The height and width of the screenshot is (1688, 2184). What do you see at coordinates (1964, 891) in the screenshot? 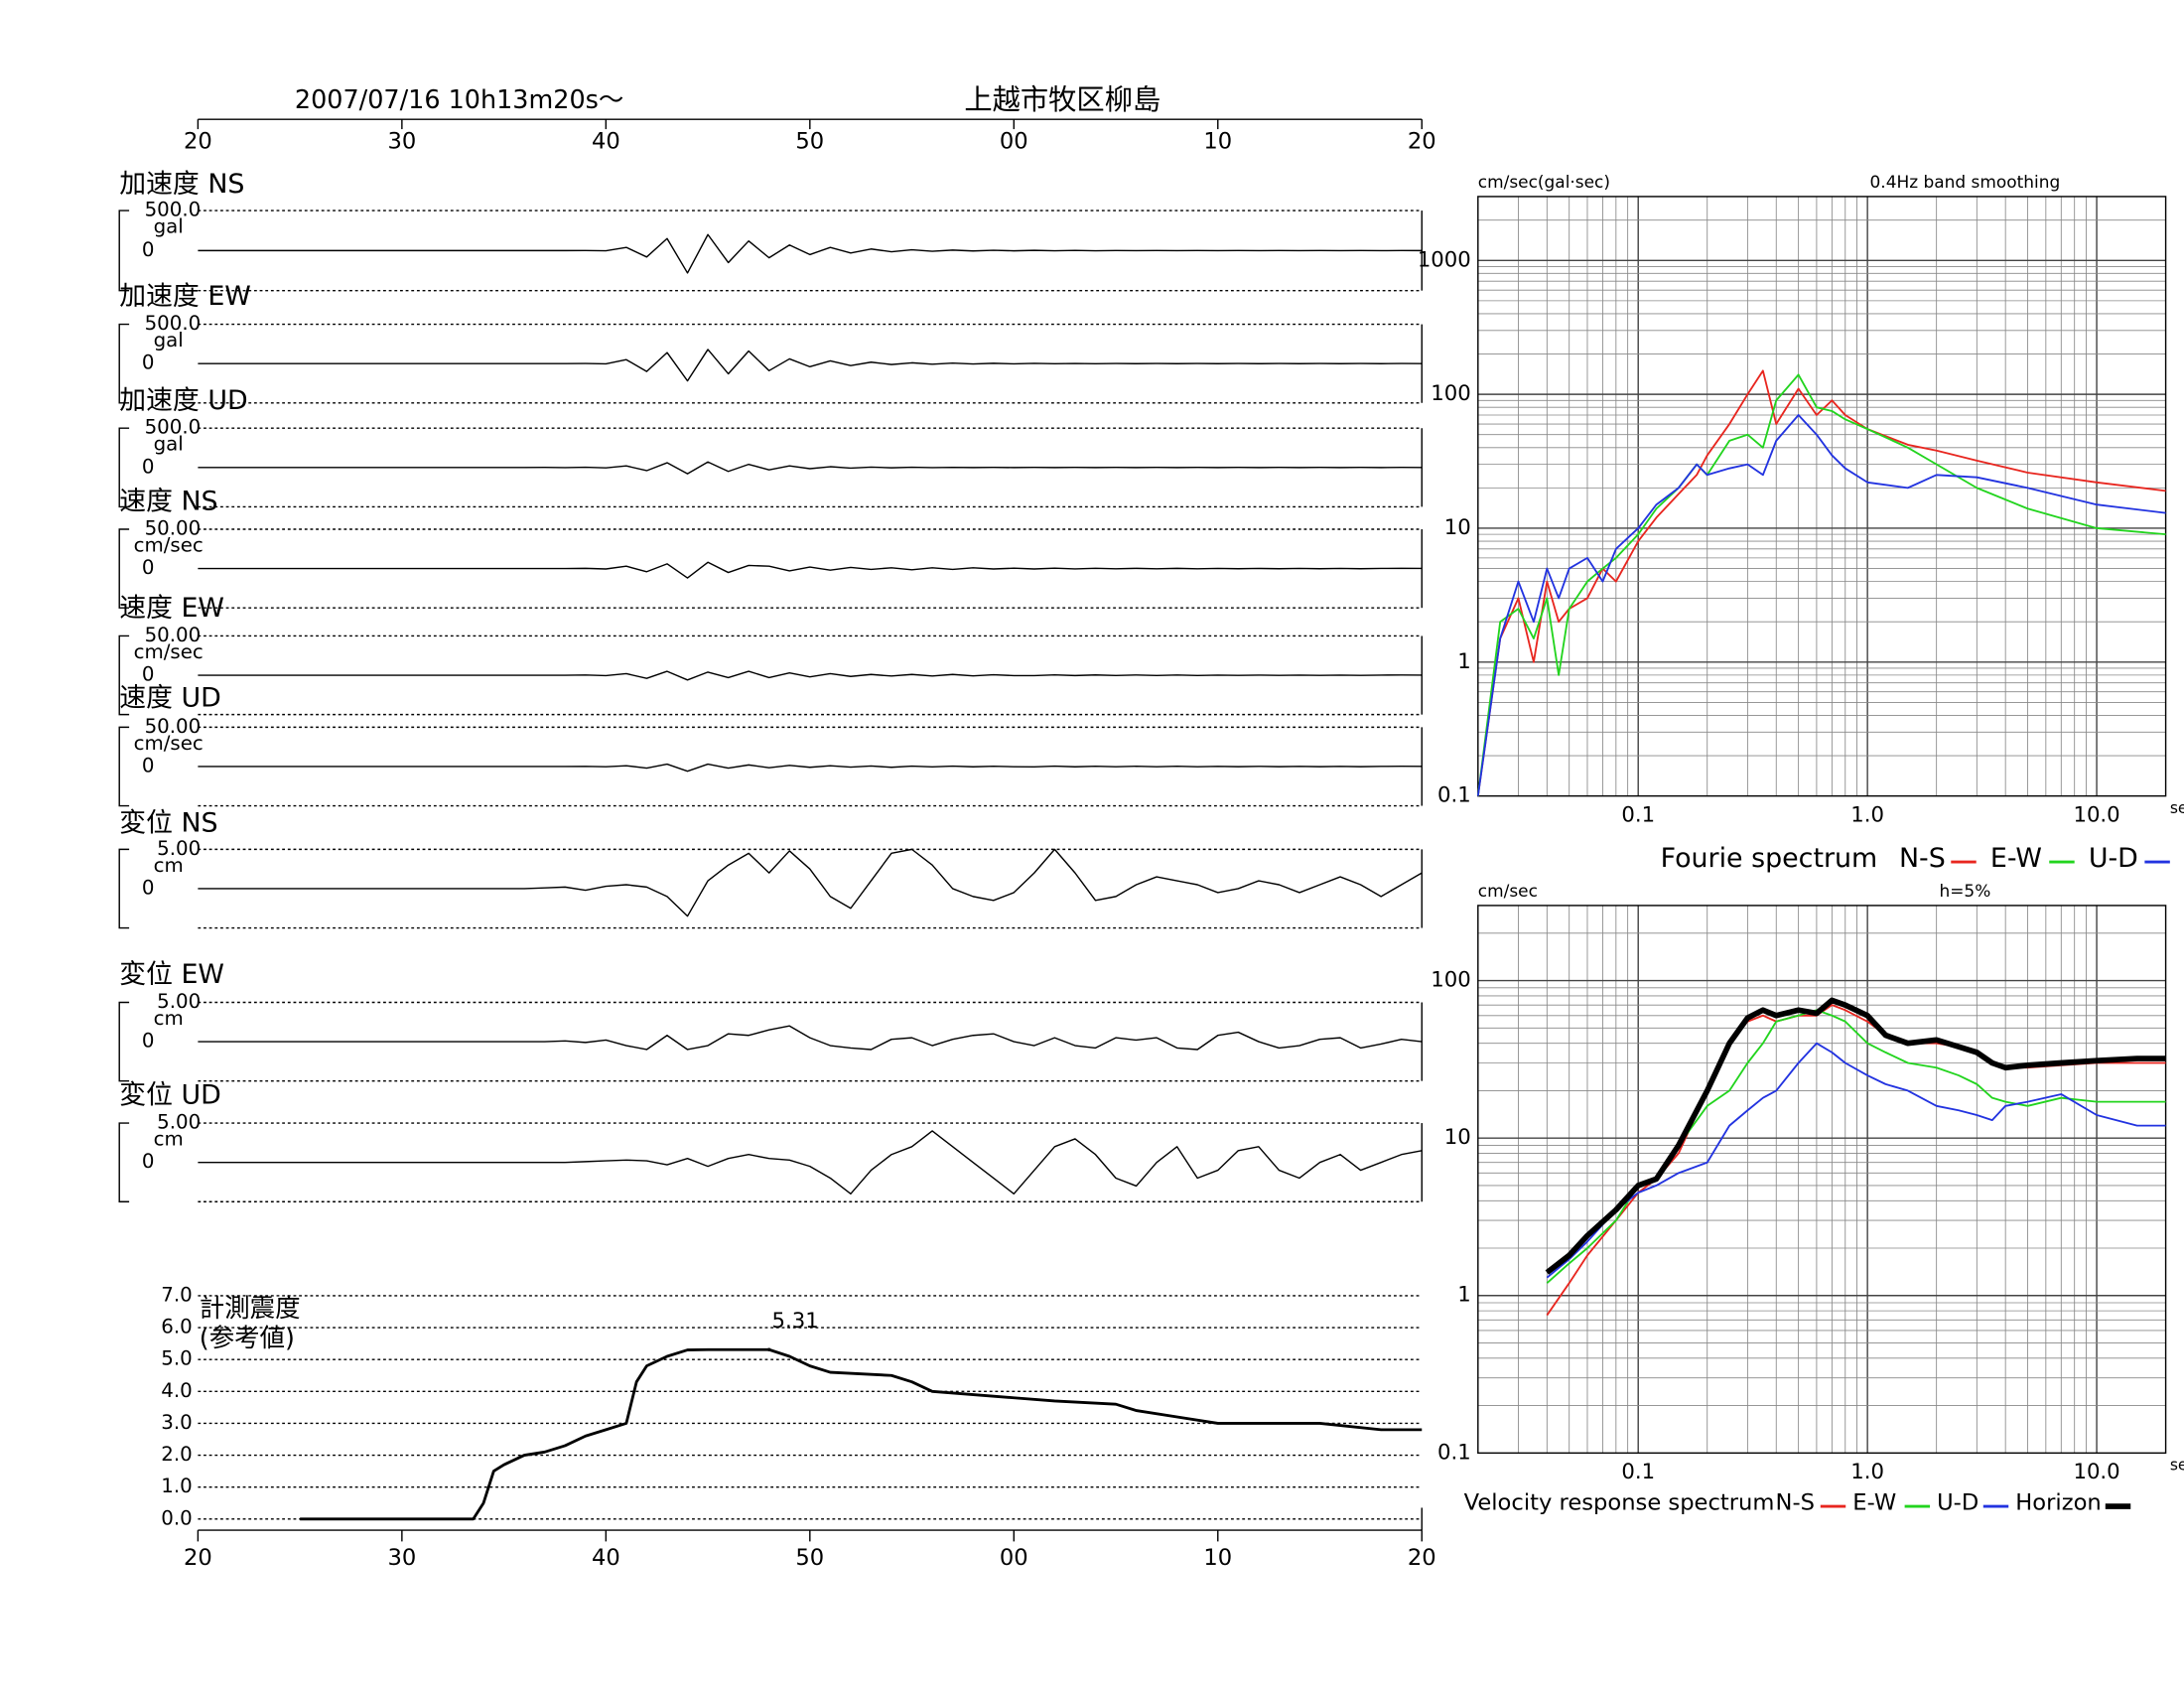
I see `annotation: h=5%` at bounding box center [1964, 891].